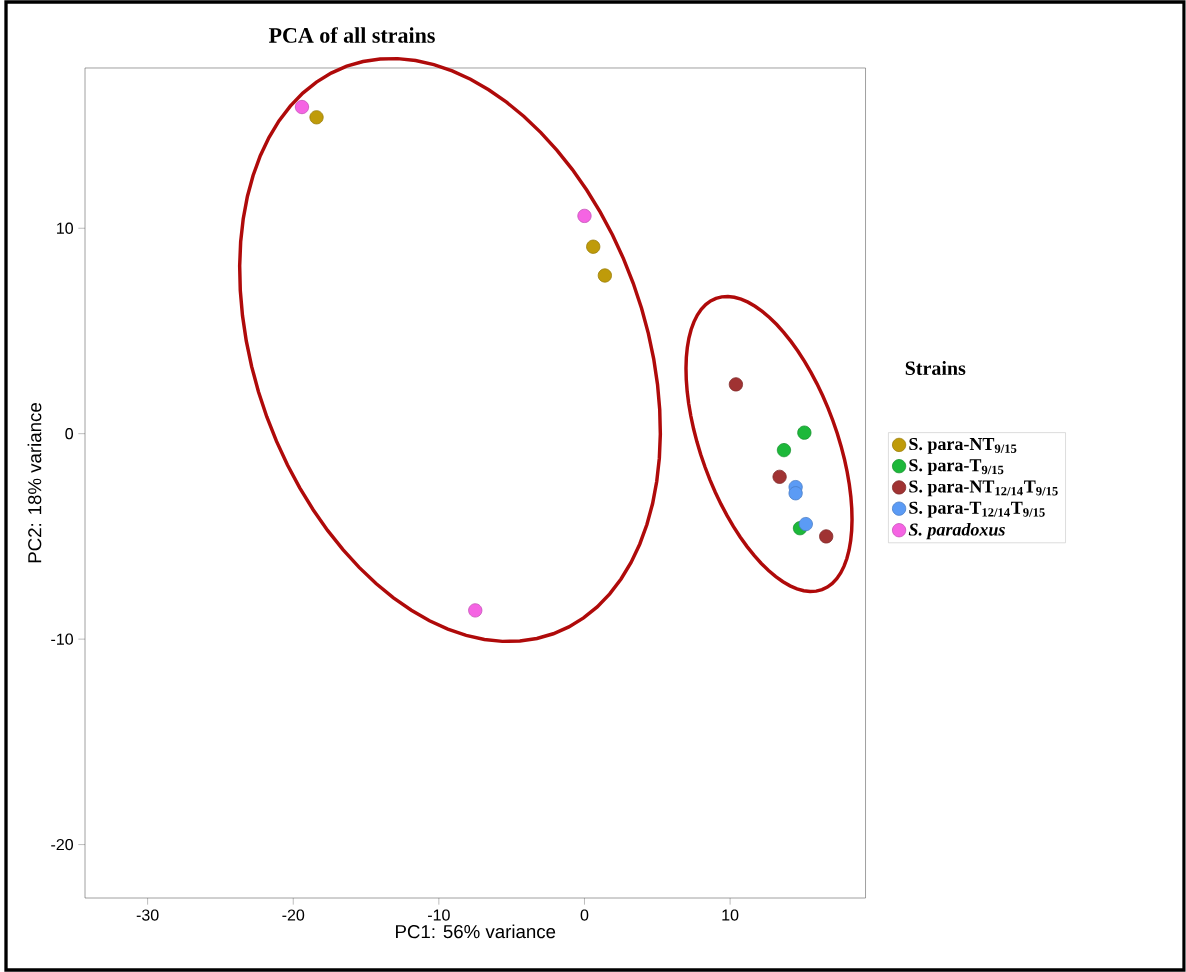 The width and height of the screenshot is (1186, 972). What do you see at coordinates (69, 434) in the screenshot?
I see `y-tick-label: 0` at bounding box center [69, 434].